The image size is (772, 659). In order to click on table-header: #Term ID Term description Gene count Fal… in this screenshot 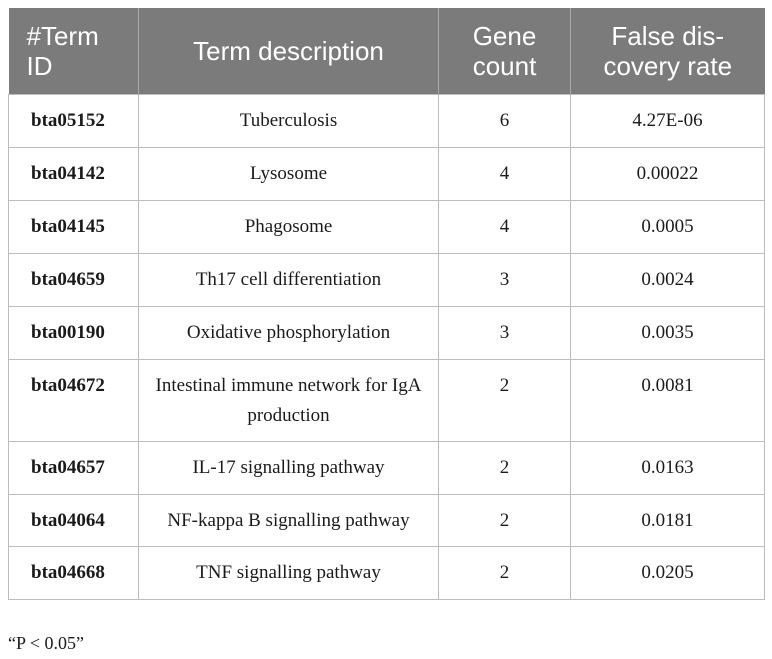, I will do `click(386, 51)`.